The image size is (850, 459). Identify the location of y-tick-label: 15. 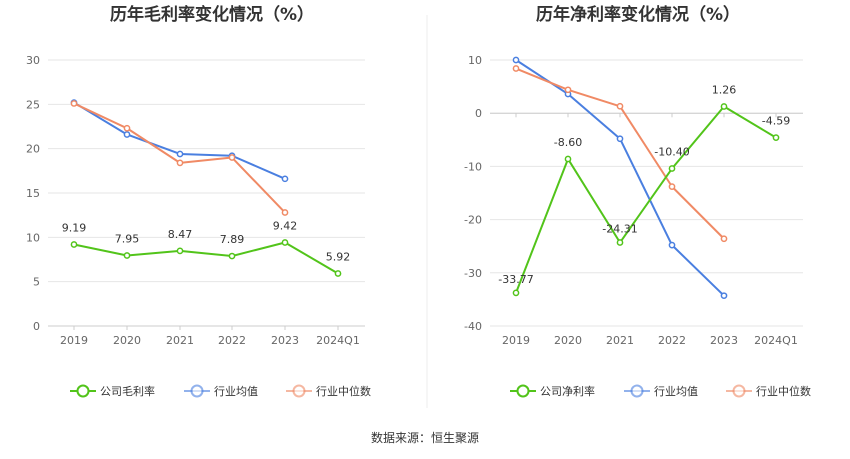
(33, 193).